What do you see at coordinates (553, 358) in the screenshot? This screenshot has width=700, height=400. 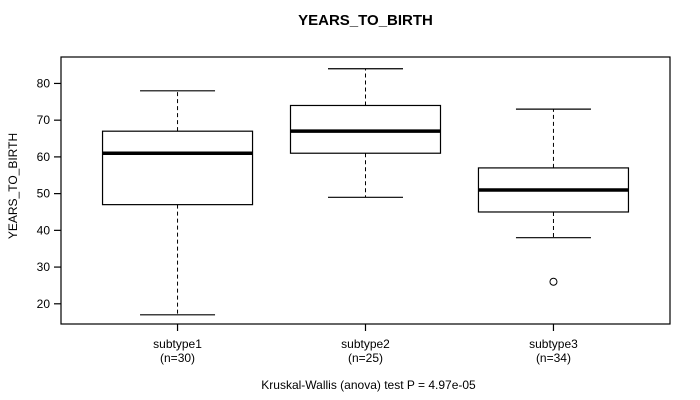 I see `x-category-sublabel: (n=34)` at bounding box center [553, 358].